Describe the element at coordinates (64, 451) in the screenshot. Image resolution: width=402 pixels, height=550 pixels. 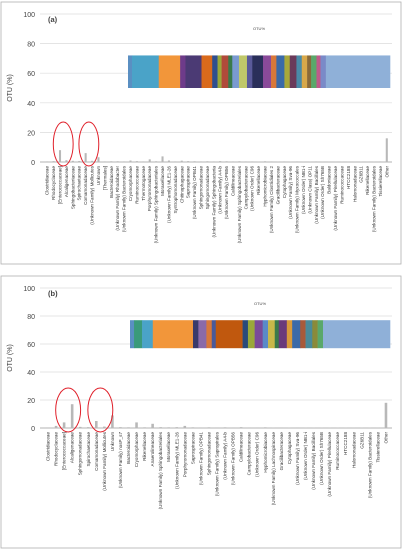
I see `x-tick-label: [Enterococcaceae]` at that location.